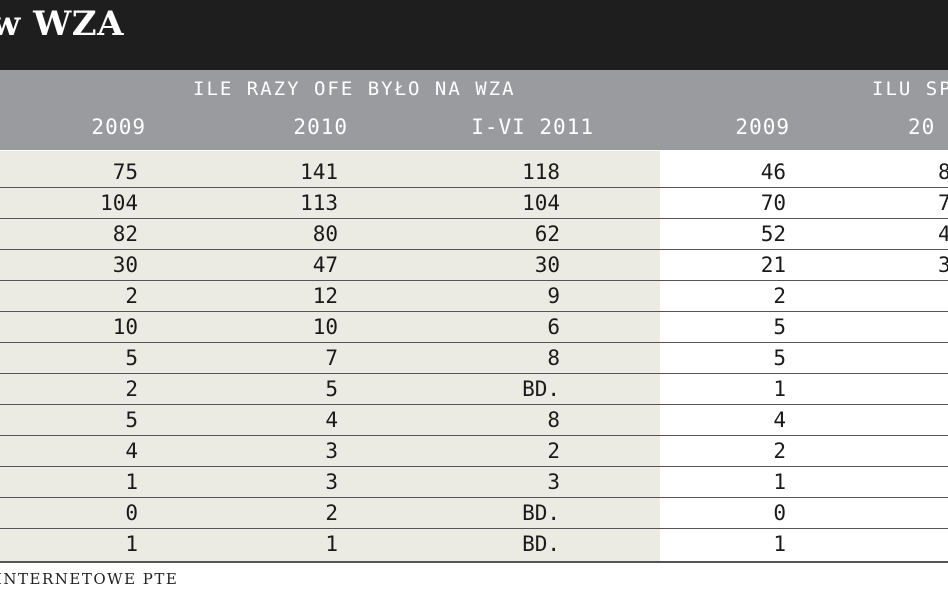  I want to click on cell-2009-b: 0, so click(779, 513).